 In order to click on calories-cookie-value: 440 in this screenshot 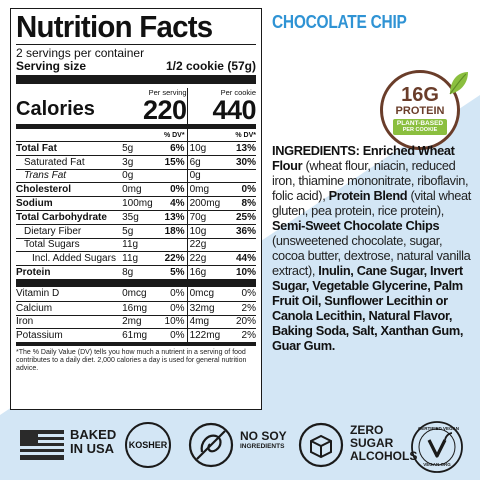, I will do `click(234, 110)`.